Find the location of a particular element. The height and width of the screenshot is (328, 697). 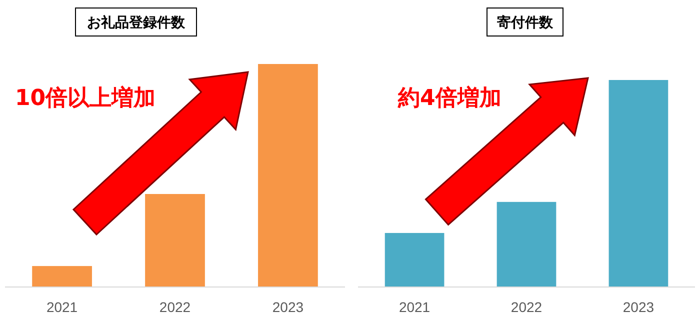

annotation: 10倍以上増加 is located at coordinates (85, 98).